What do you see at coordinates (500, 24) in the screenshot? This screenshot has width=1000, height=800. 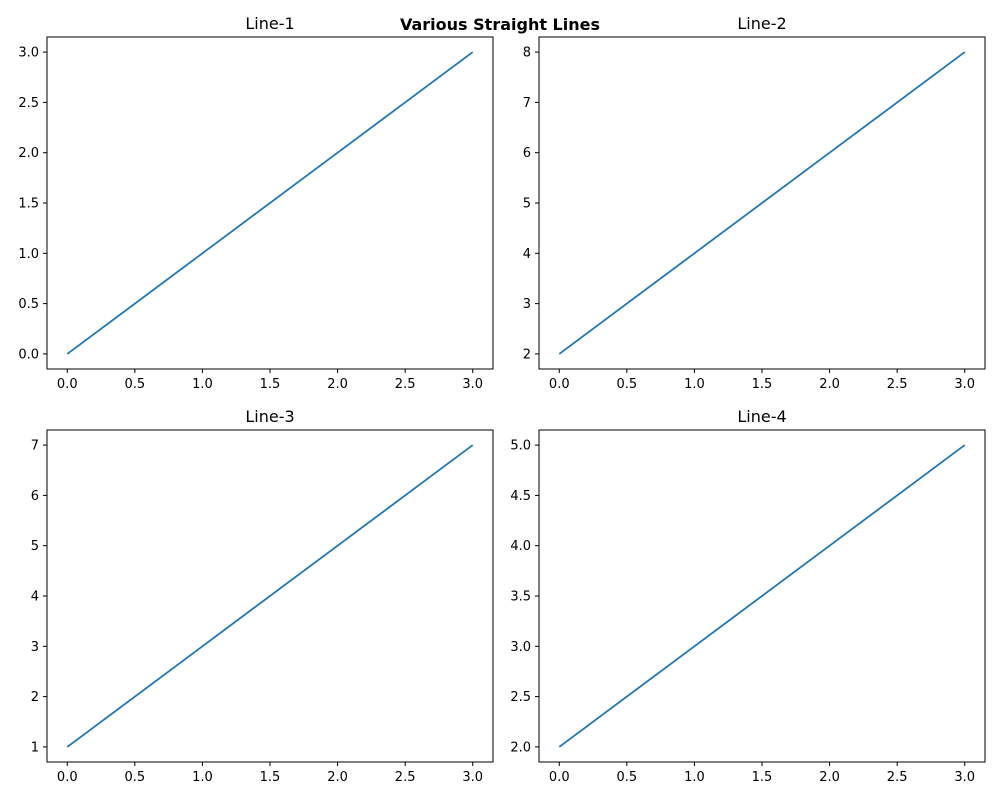 I see `figure-title: Various Straight Lines` at bounding box center [500, 24].